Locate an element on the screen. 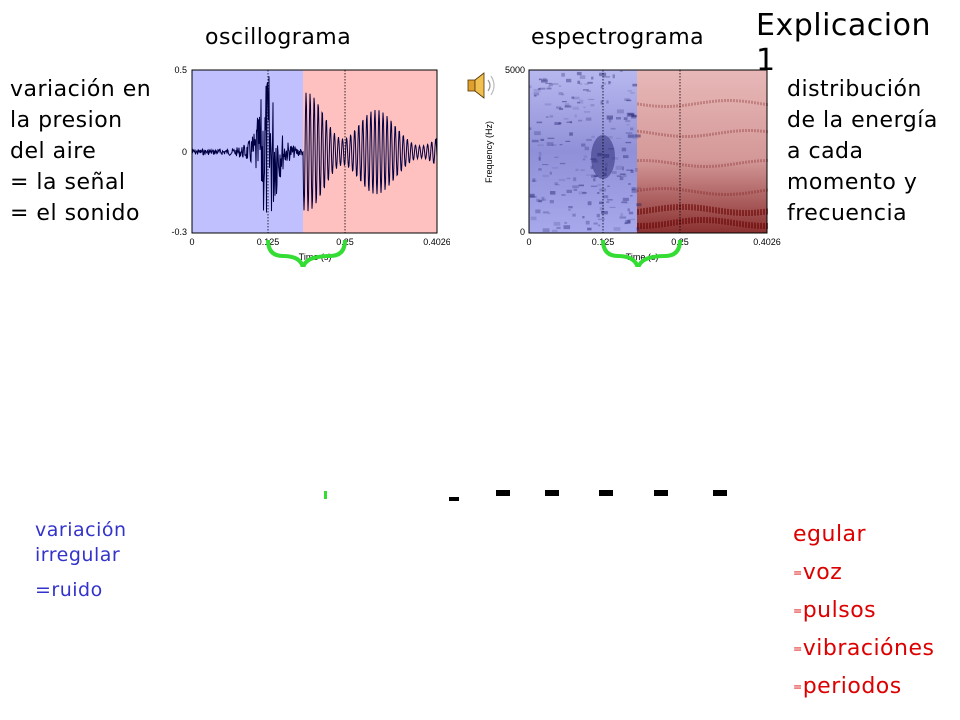  right-note-line: a cada is located at coordinates (825, 151).